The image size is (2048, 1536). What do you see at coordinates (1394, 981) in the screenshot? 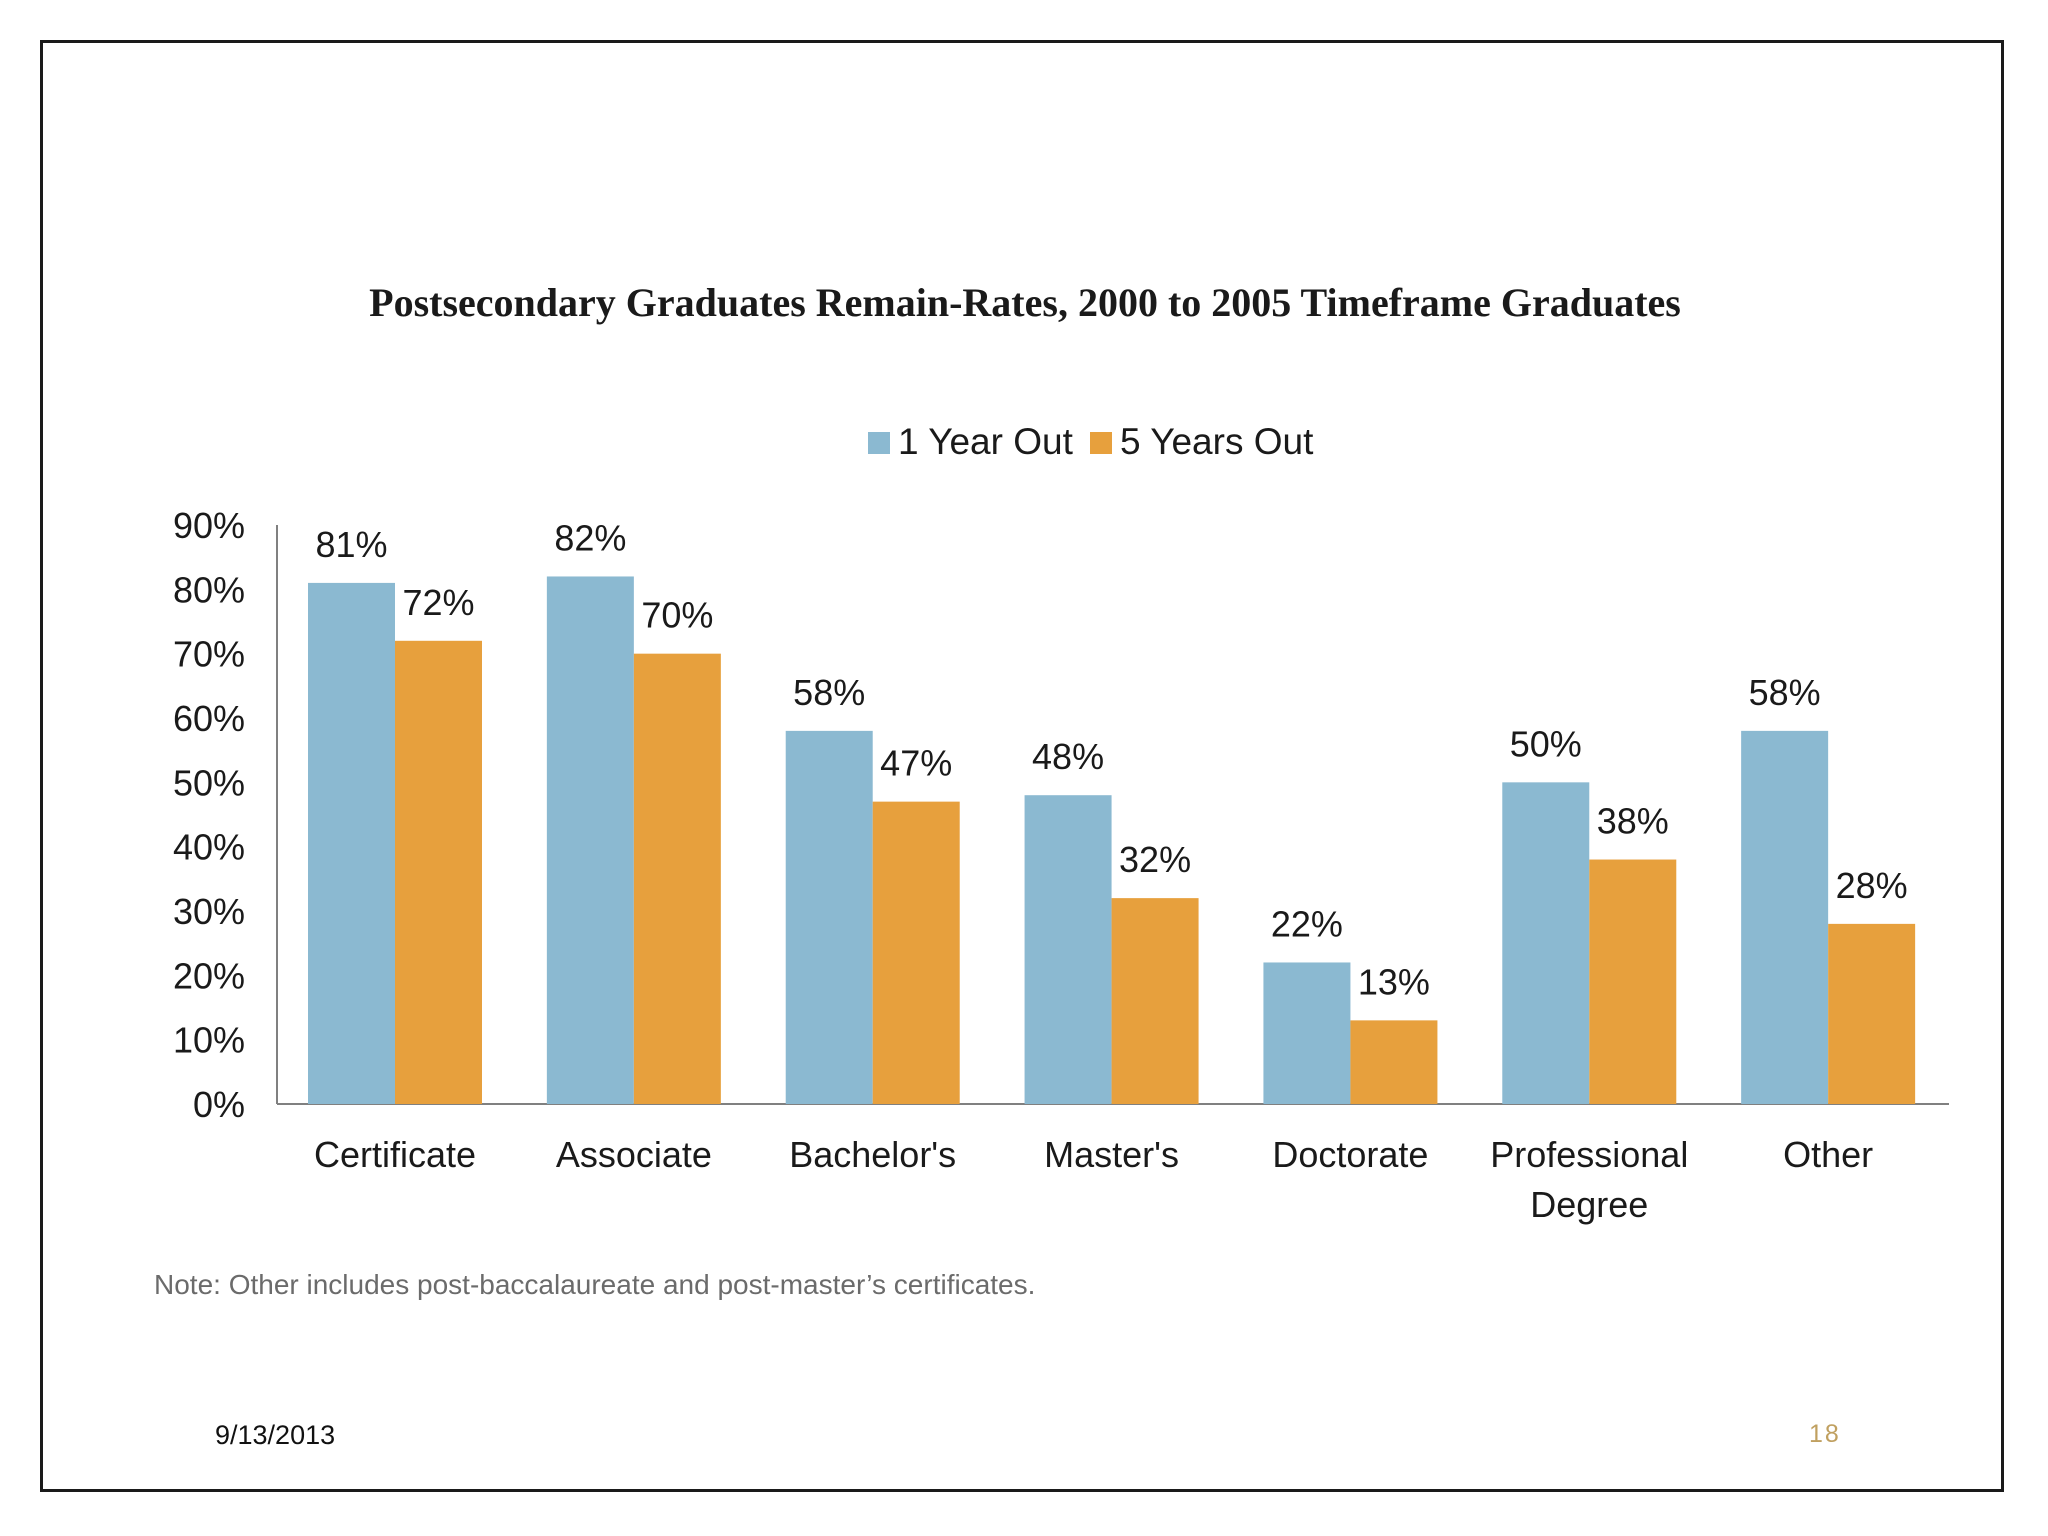
I see `data-label: 13%` at bounding box center [1394, 981].